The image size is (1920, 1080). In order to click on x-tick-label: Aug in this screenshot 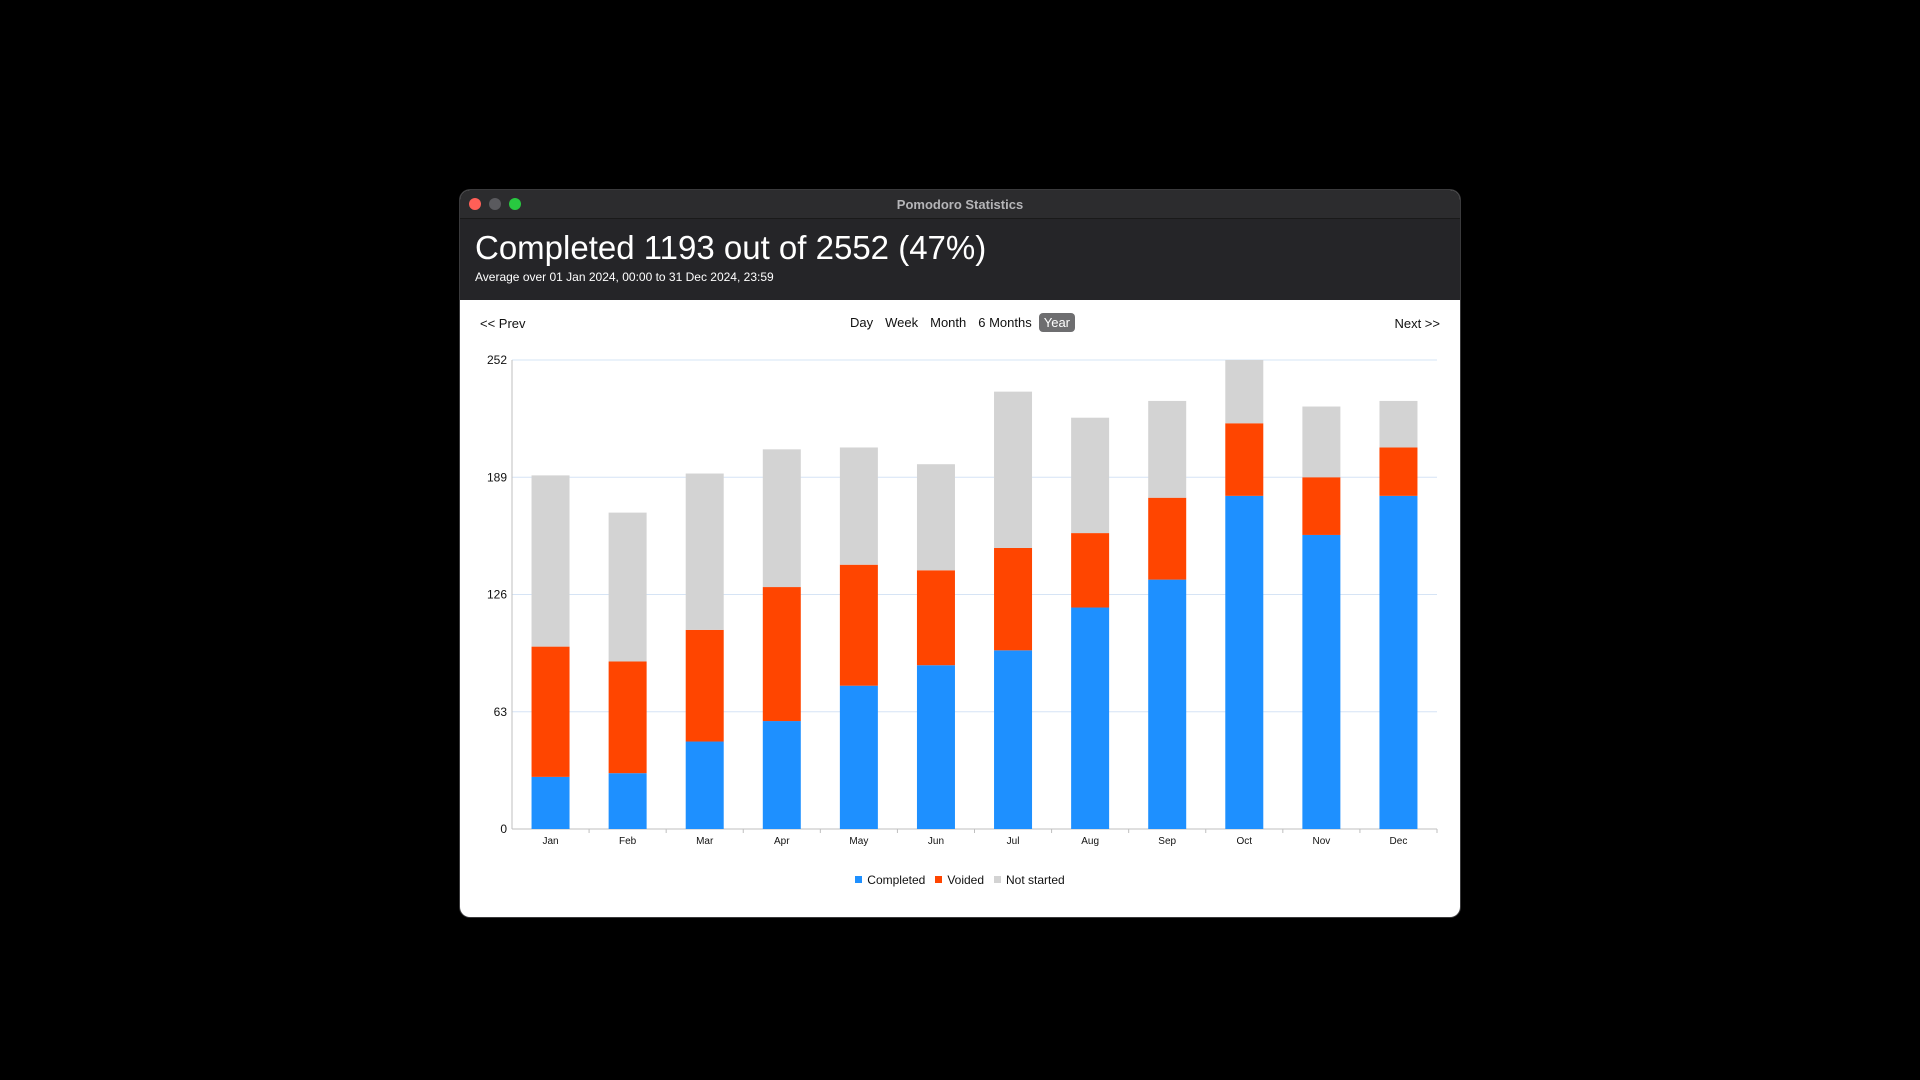, I will do `click(1090, 841)`.